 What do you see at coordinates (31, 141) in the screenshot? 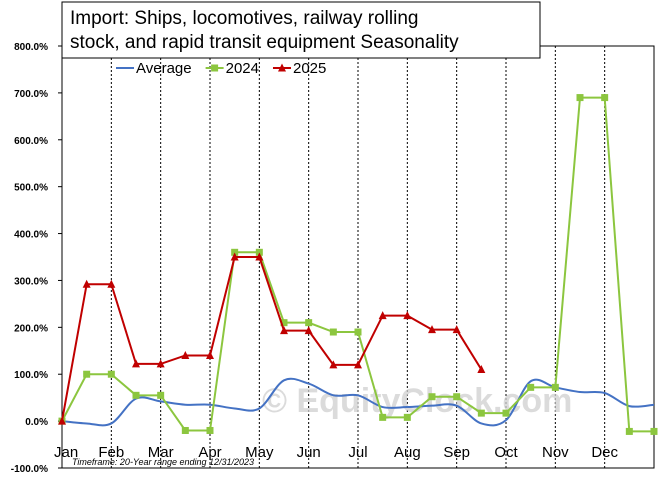
I see `y-tick-label: 600.0%` at bounding box center [31, 141].